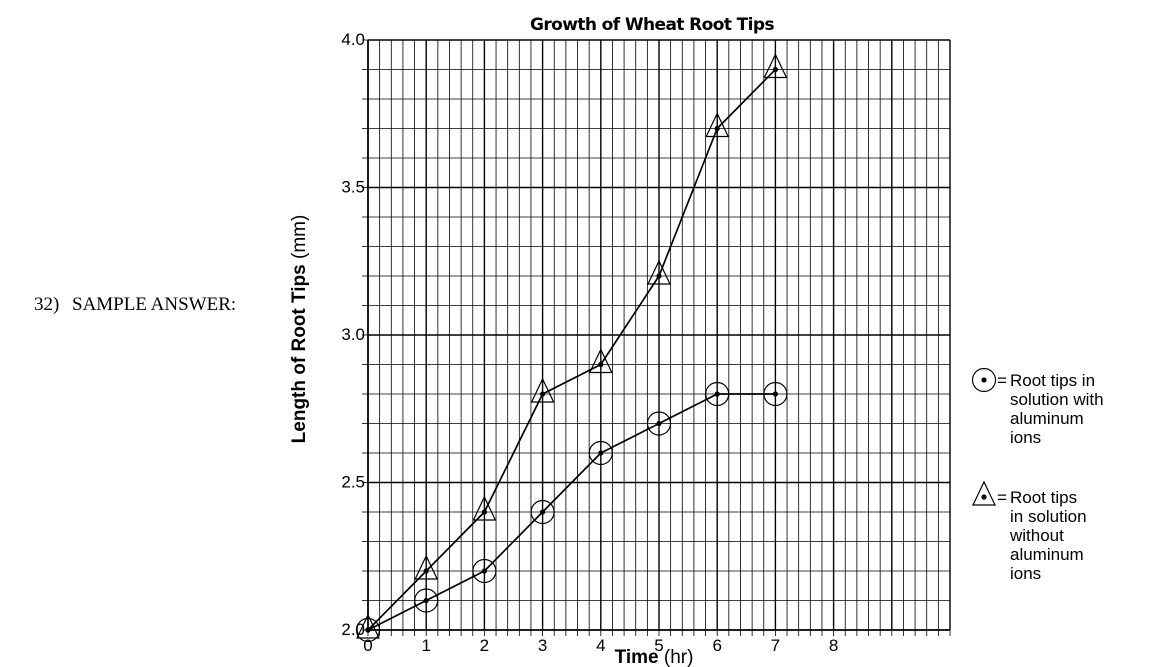 The image size is (1163, 667). Describe the element at coordinates (676, 657) in the screenshot. I see `x-axis-label-unit: (hr)` at that location.